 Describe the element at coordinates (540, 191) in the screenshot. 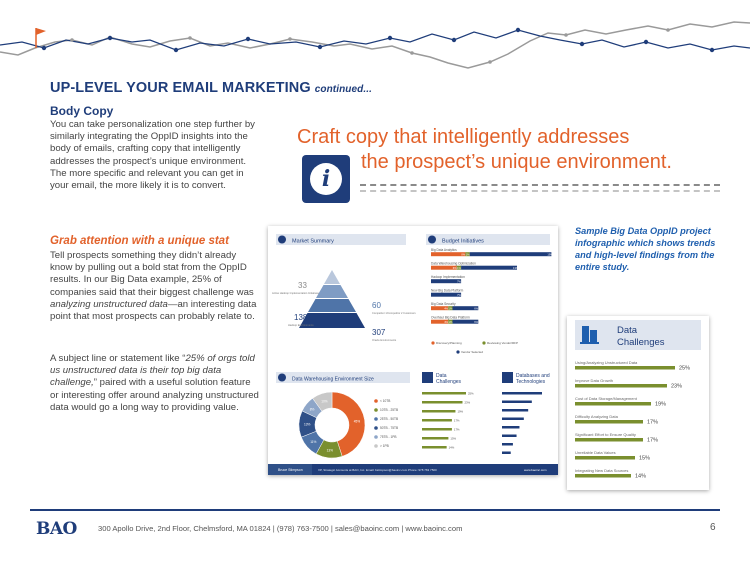

I see `pull-quote-divider-light` at that location.